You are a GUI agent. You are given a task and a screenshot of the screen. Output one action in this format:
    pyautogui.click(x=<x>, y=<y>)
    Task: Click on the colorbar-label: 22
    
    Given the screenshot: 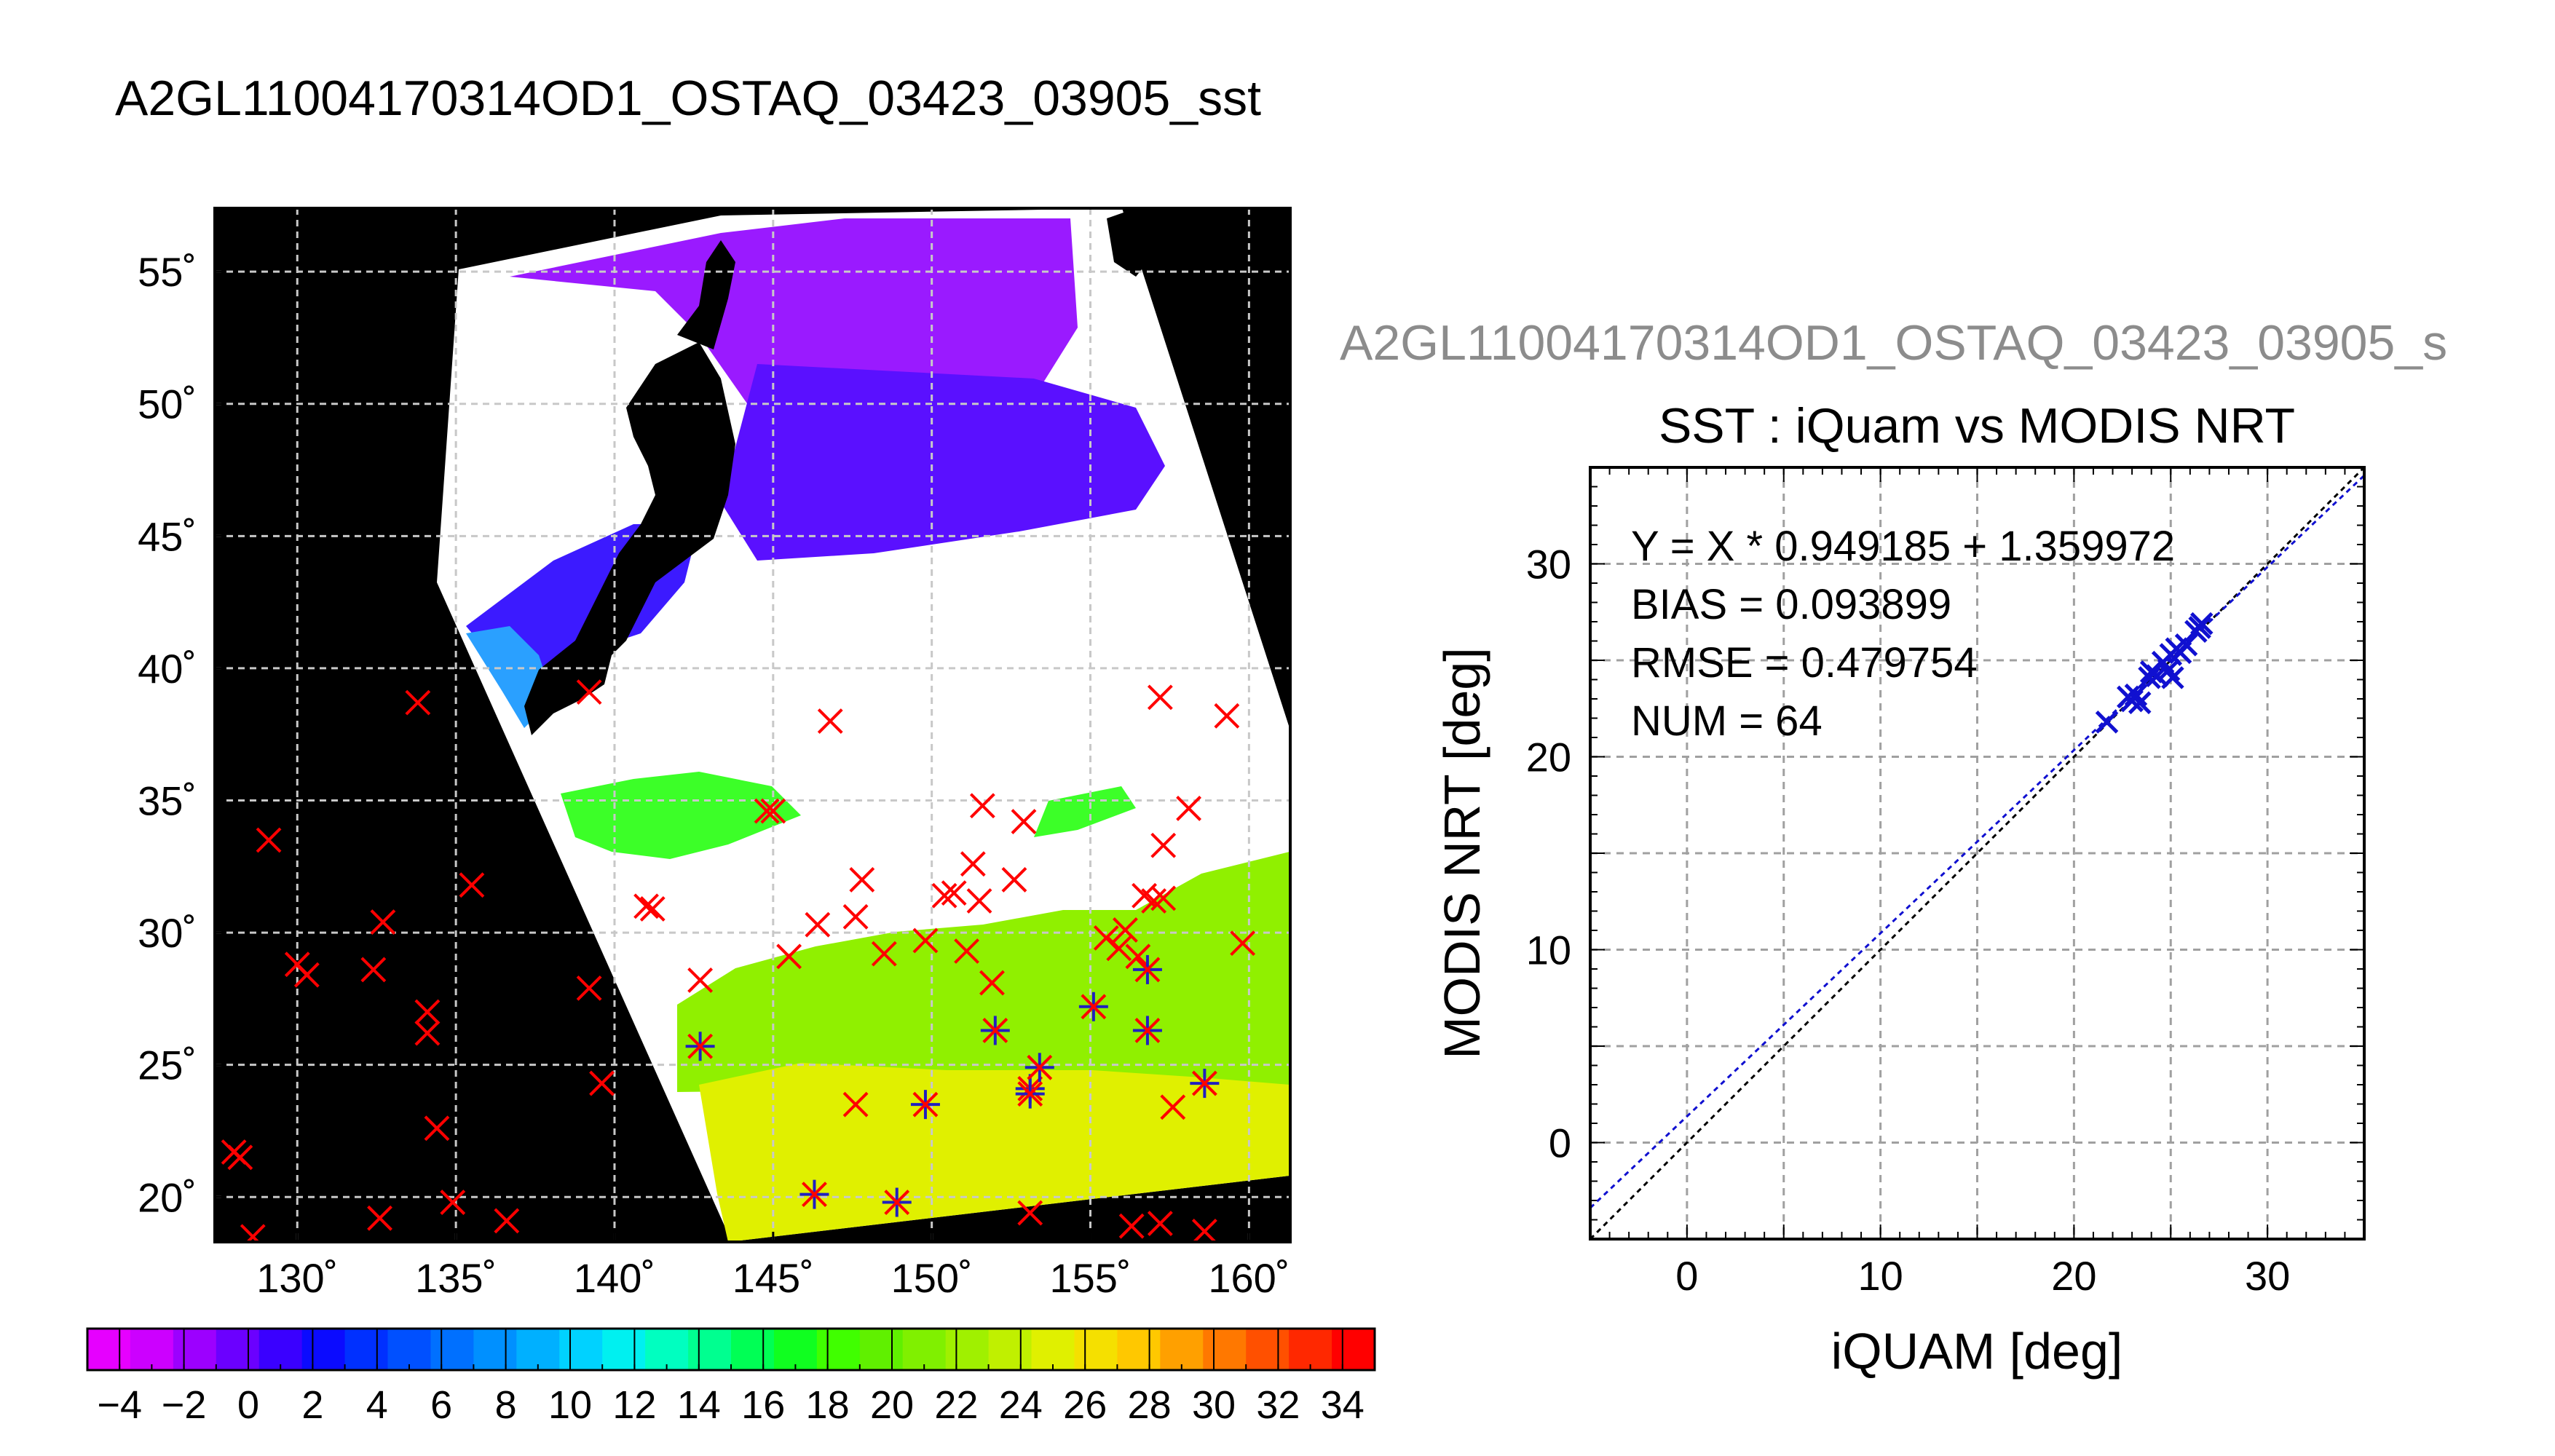 What is the action you would take?
    pyautogui.click(x=956, y=1405)
    